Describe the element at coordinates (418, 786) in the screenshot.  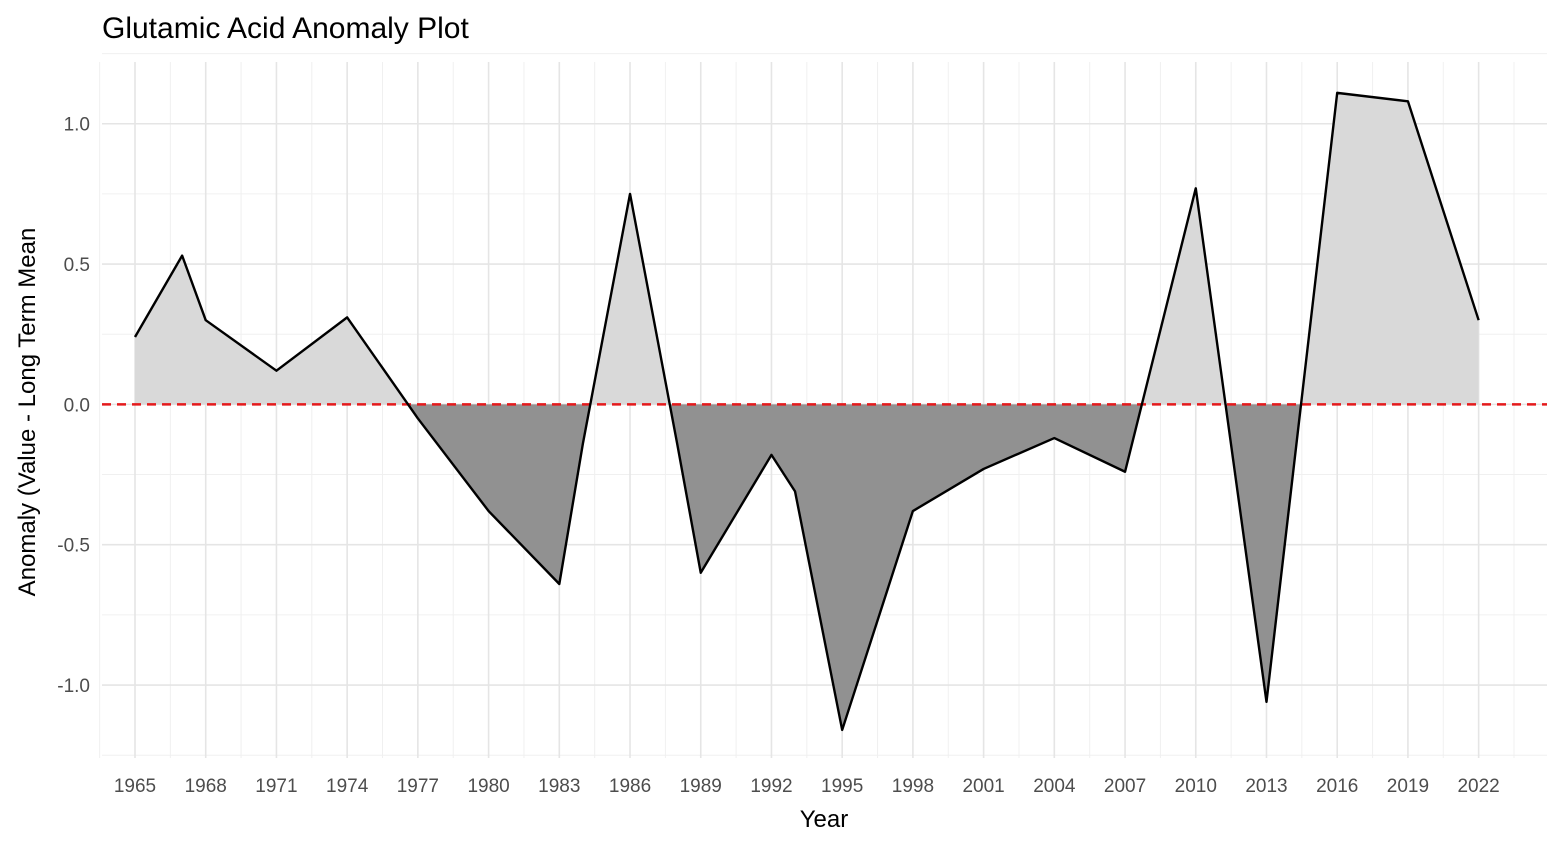
I see `x-tick-label: 1977` at that location.